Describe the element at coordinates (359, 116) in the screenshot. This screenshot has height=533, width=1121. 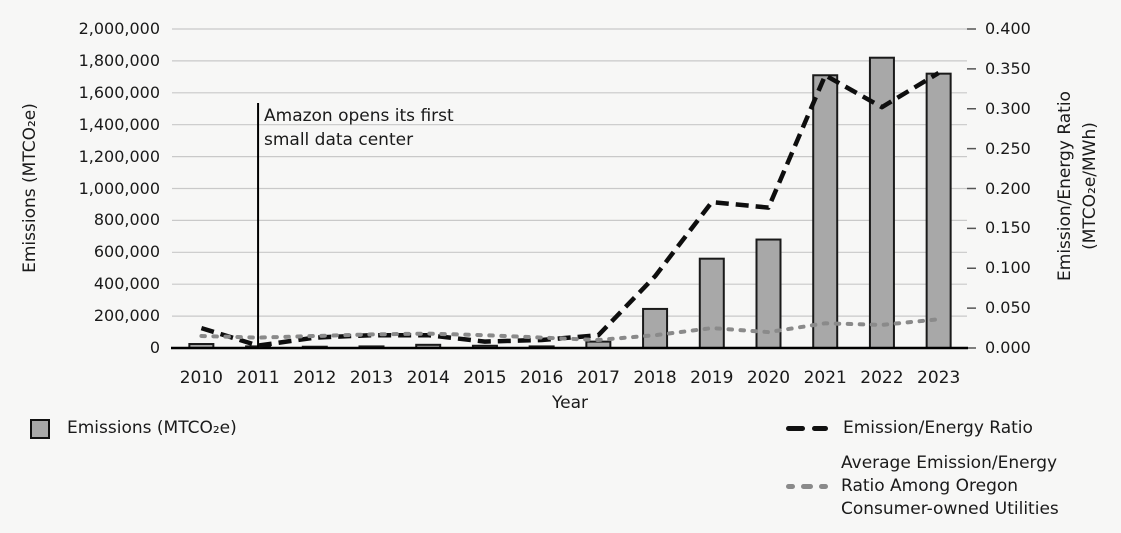
I see `annotation-line1: Amazon opens its first` at that location.